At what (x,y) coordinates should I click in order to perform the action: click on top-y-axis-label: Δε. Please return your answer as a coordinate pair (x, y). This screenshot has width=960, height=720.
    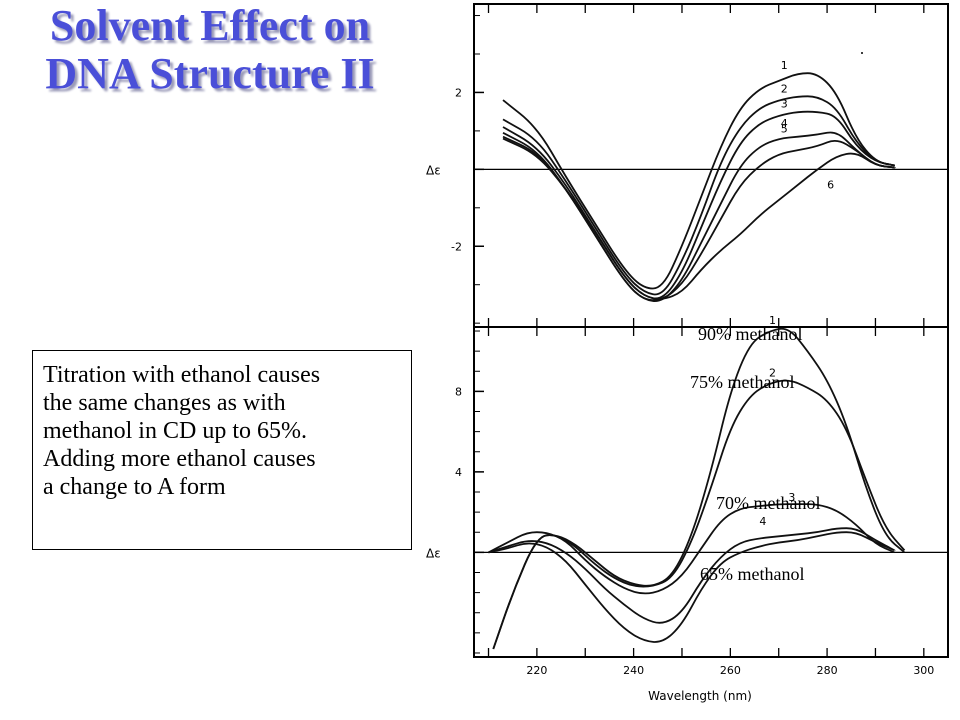
    Looking at the image, I should click on (433, 170).